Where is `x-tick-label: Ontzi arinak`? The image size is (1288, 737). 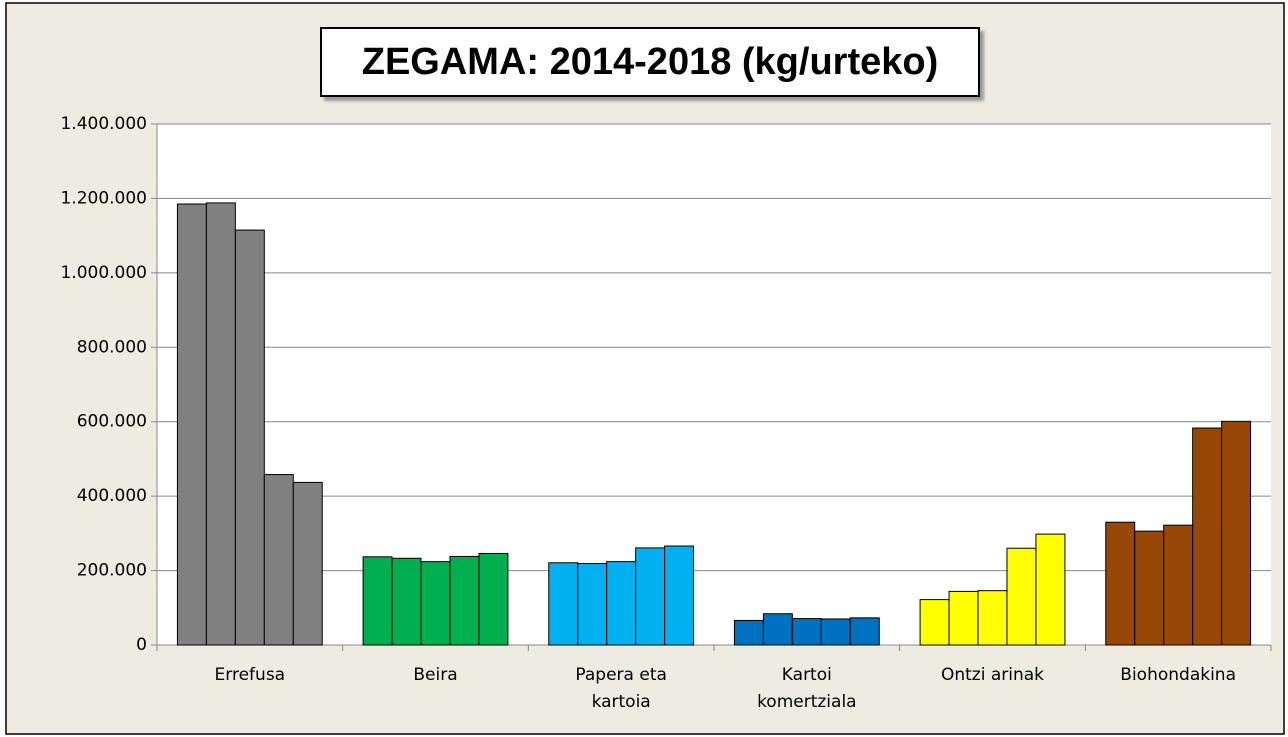
x-tick-label: Ontzi arinak is located at coordinates (992, 675).